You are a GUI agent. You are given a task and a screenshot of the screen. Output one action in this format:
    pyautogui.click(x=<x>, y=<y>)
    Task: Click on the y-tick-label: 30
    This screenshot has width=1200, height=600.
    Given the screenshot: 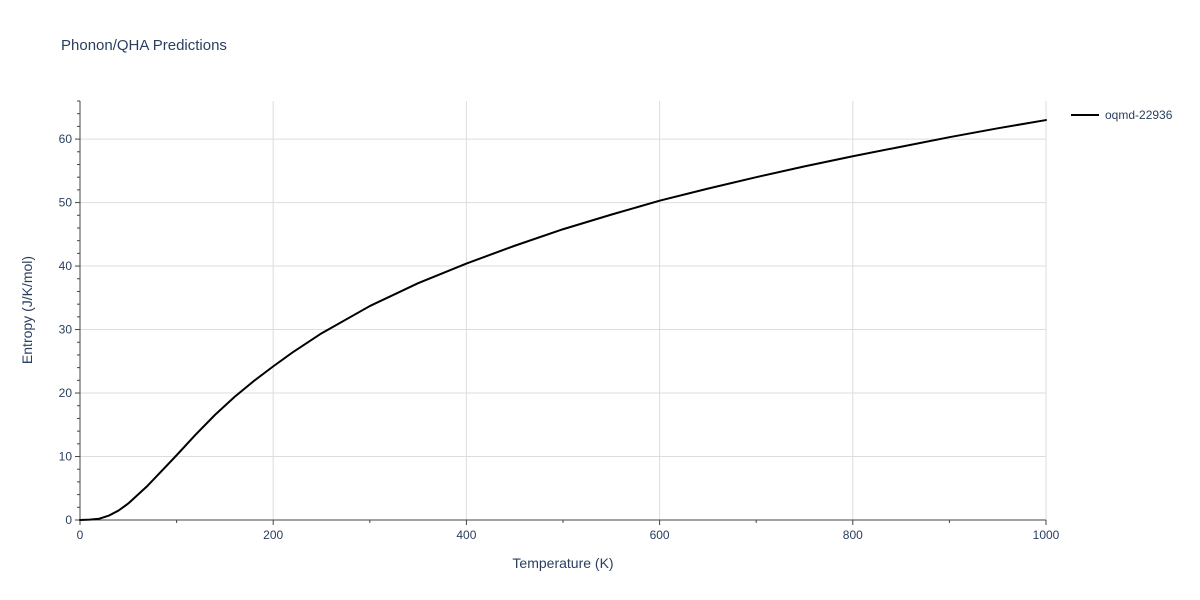 What is the action you would take?
    pyautogui.click(x=66, y=330)
    